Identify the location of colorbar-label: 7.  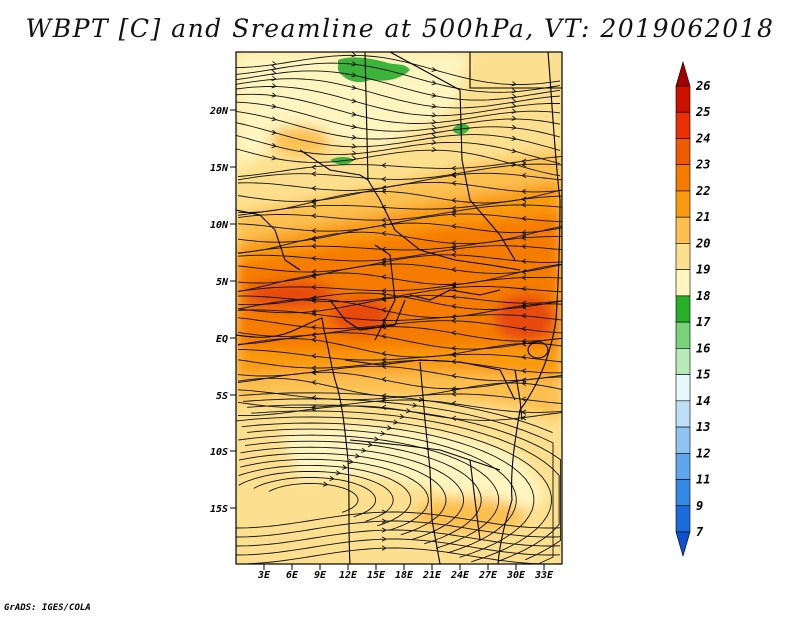
(700, 532).